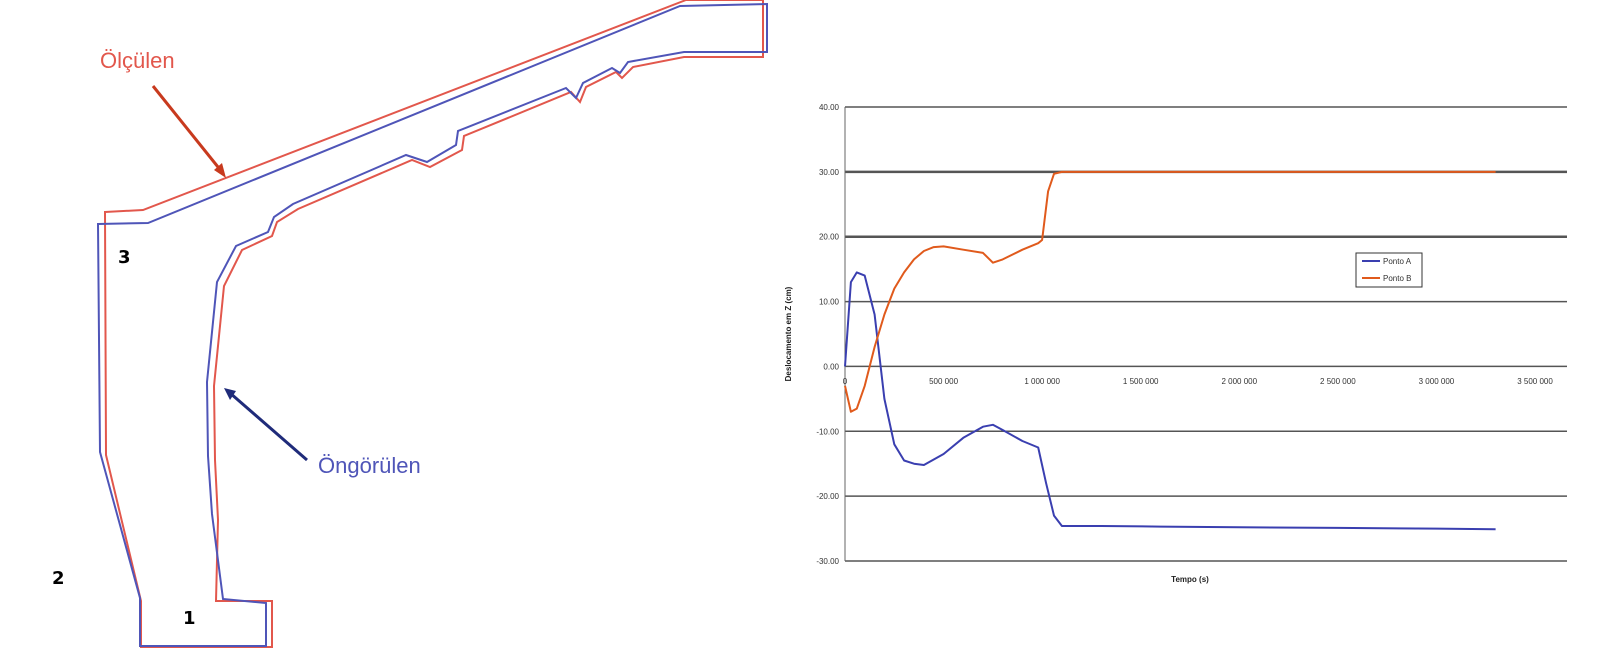 This screenshot has height=661, width=1600. What do you see at coordinates (369, 465) in the screenshot?
I see `predicted-label: Öngörülen` at bounding box center [369, 465].